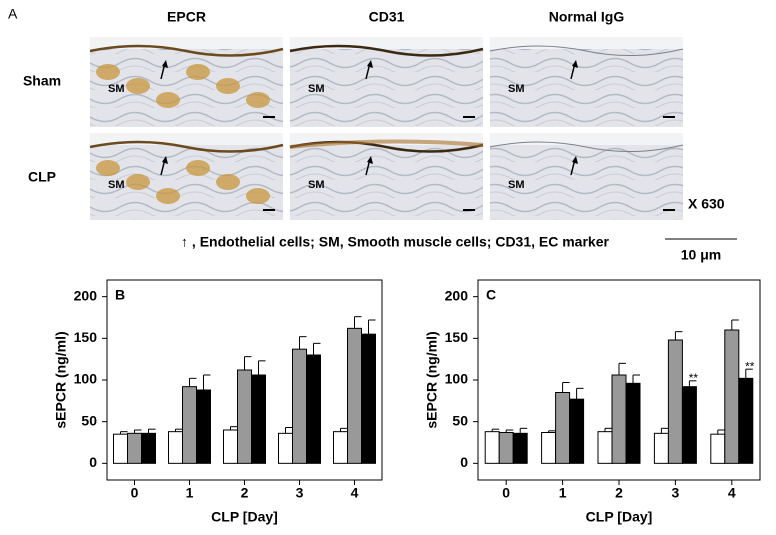 The height and width of the screenshot is (535, 776). Describe the element at coordinates (701, 255) in the screenshot. I see `scale-bar-label: 10 μm` at that location.